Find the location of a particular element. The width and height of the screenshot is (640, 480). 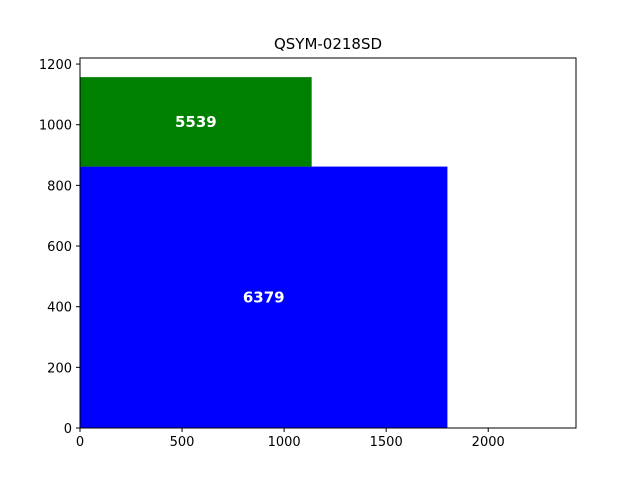

y-tick-label-1: 200 is located at coordinates (59, 368).